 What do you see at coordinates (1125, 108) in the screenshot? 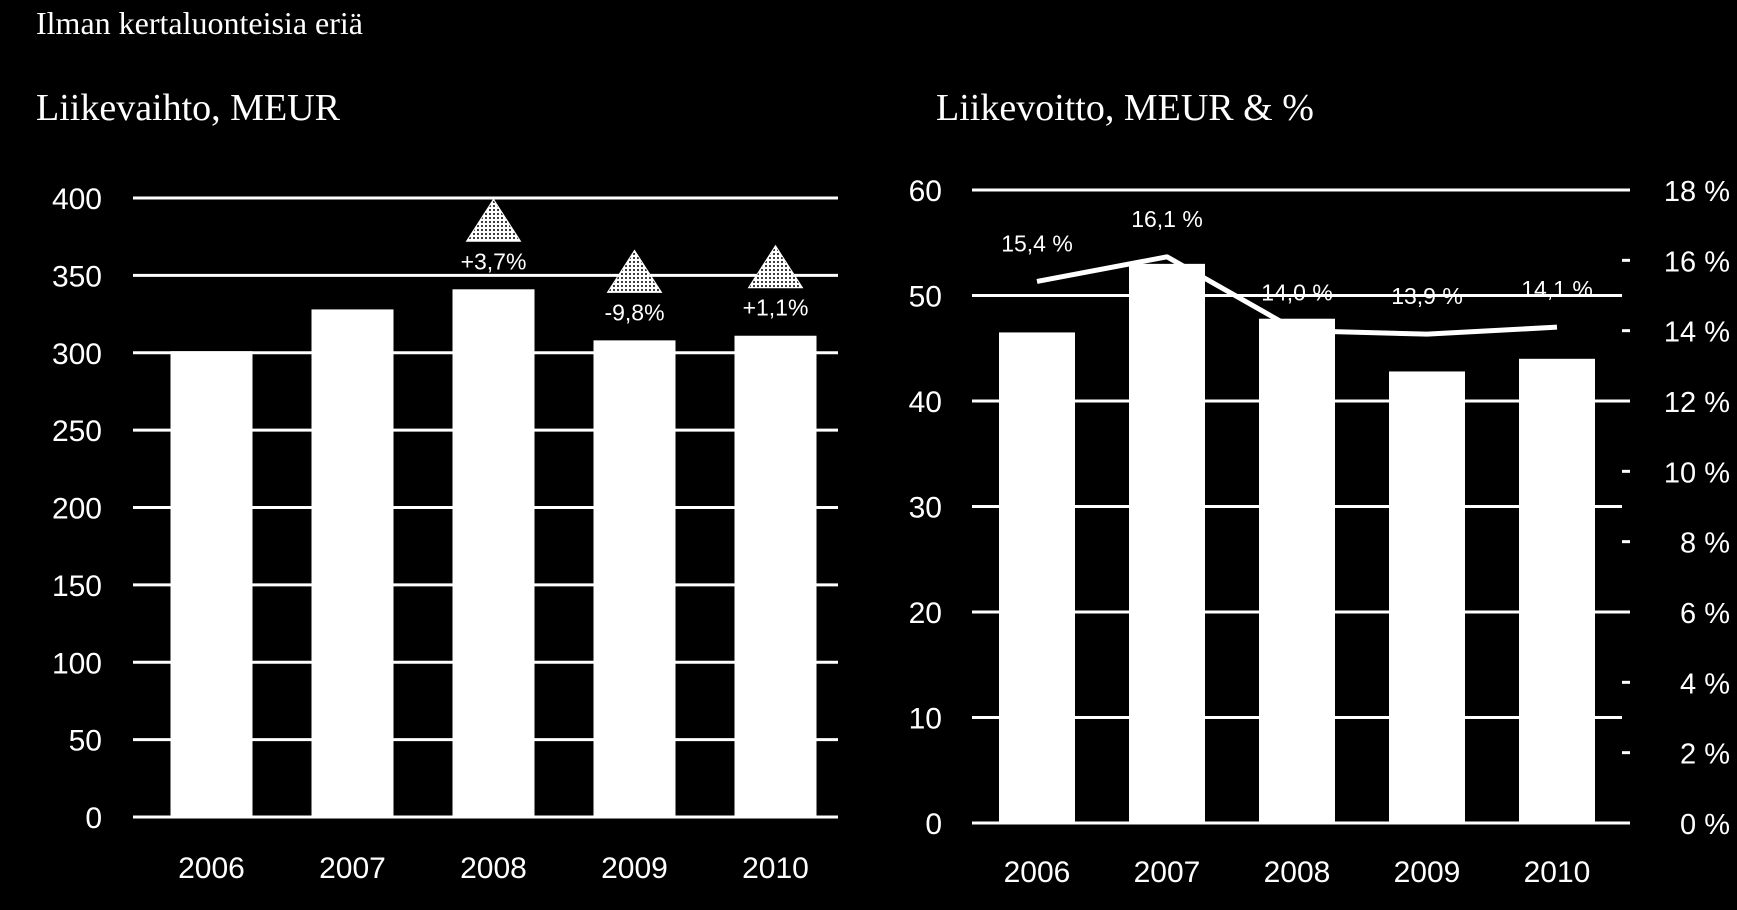
I see `operating-profit-chart-title: Liikevoitto, MEUR & %` at bounding box center [1125, 108].